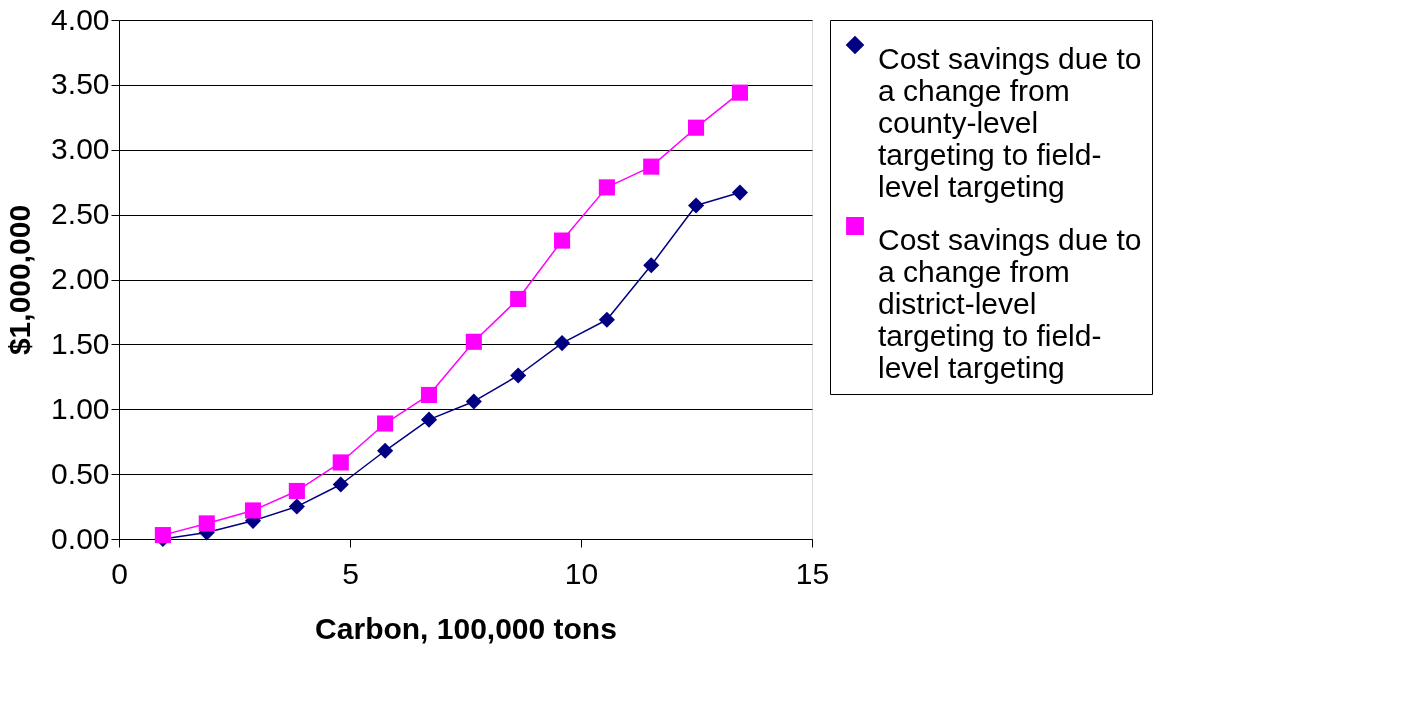  What do you see at coordinates (1010, 122) in the screenshot?
I see `legend-label: Cost savings due to a change from county-level targeting to field-level targeting` at bounding box center [1010, 122].